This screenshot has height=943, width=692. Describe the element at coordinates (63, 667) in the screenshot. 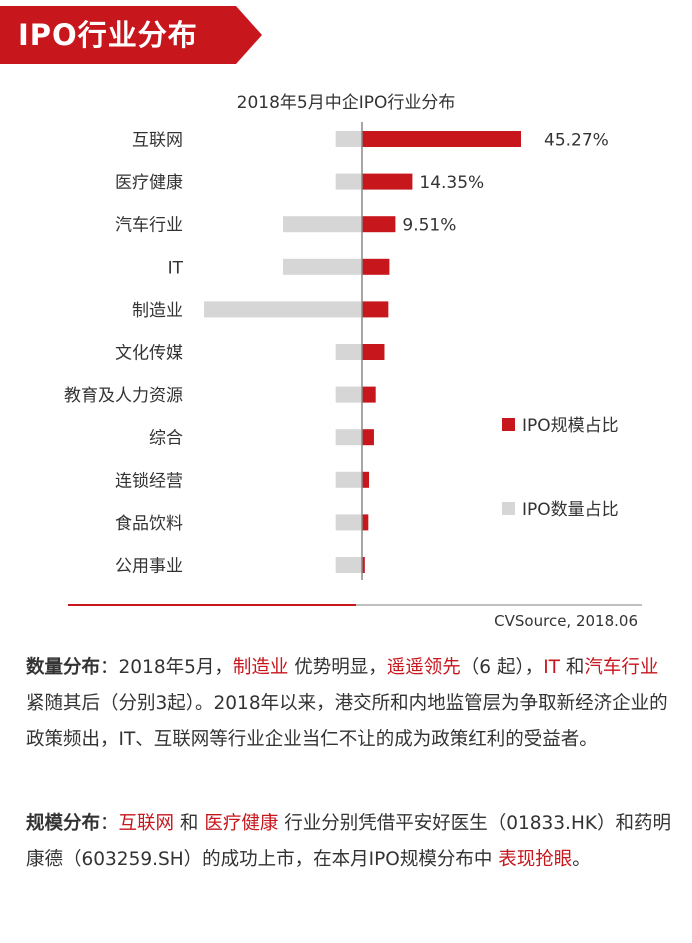

I see `count-distribution-label: 数量分布` at that location.